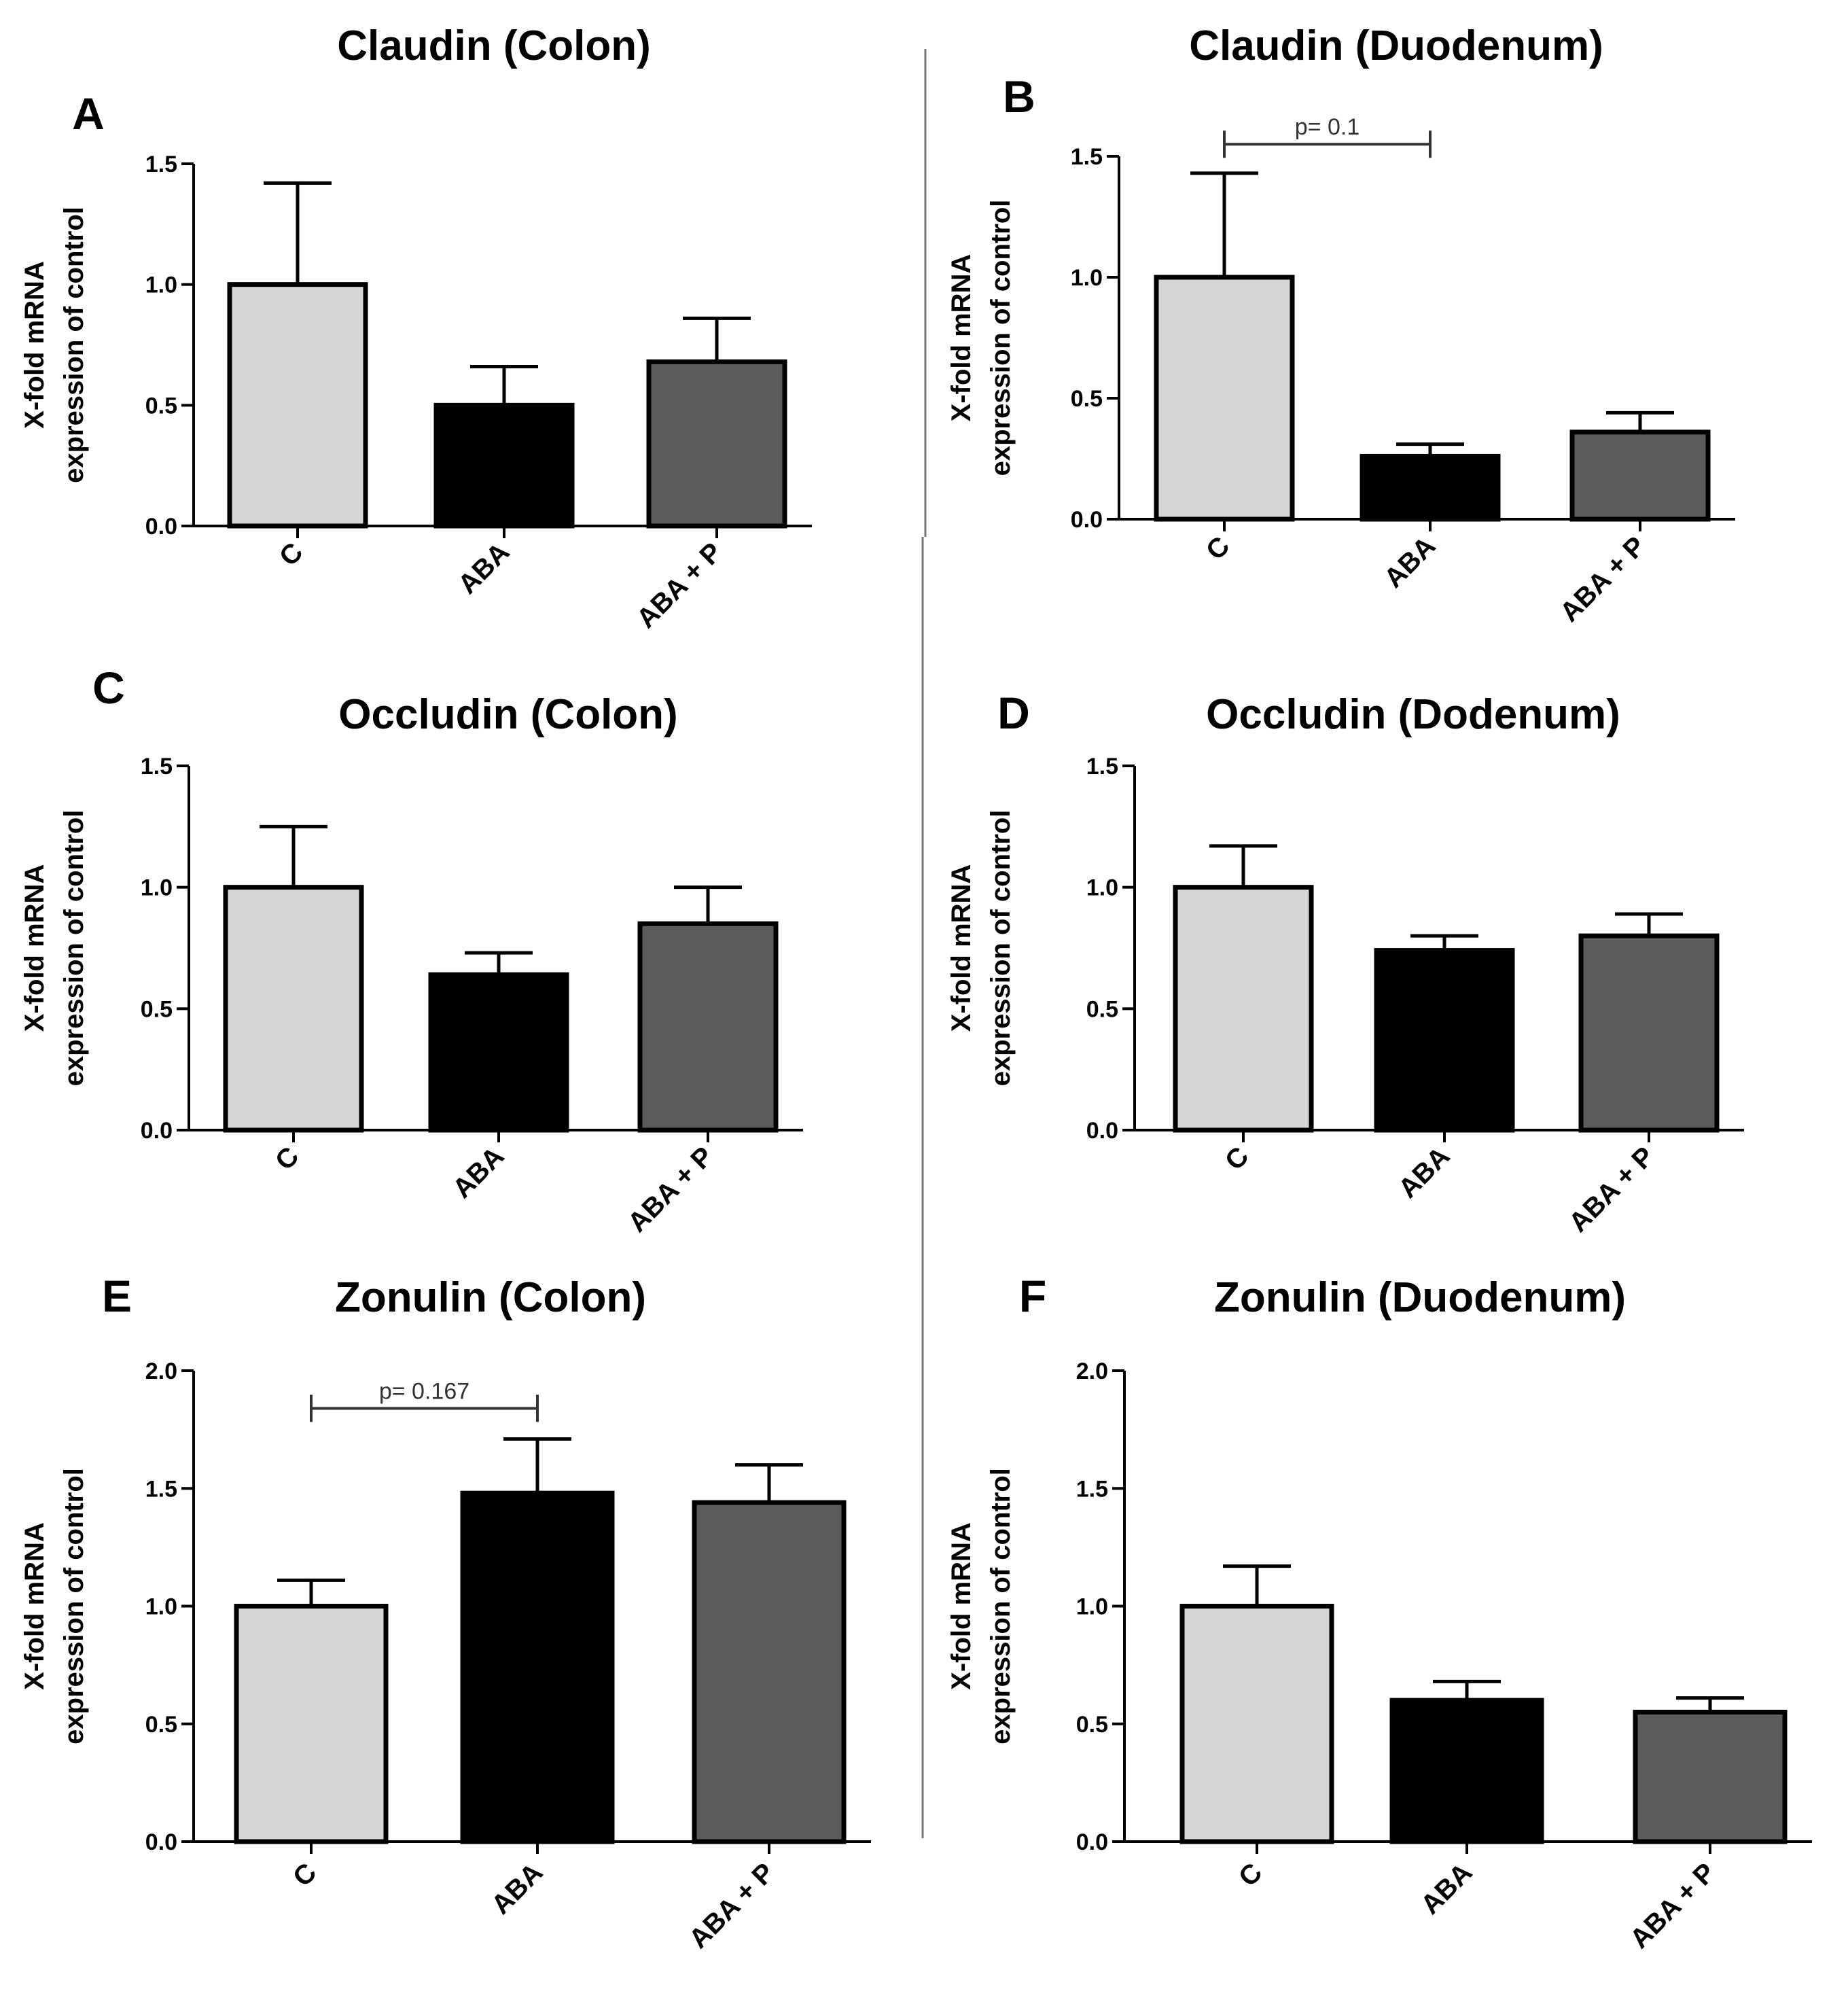 This screenshot has height=2002, width=1848. Describe the element at coordinates (161, 164) in the screenshot. I see `panel-a-ytick-label: 1.5` at that location.